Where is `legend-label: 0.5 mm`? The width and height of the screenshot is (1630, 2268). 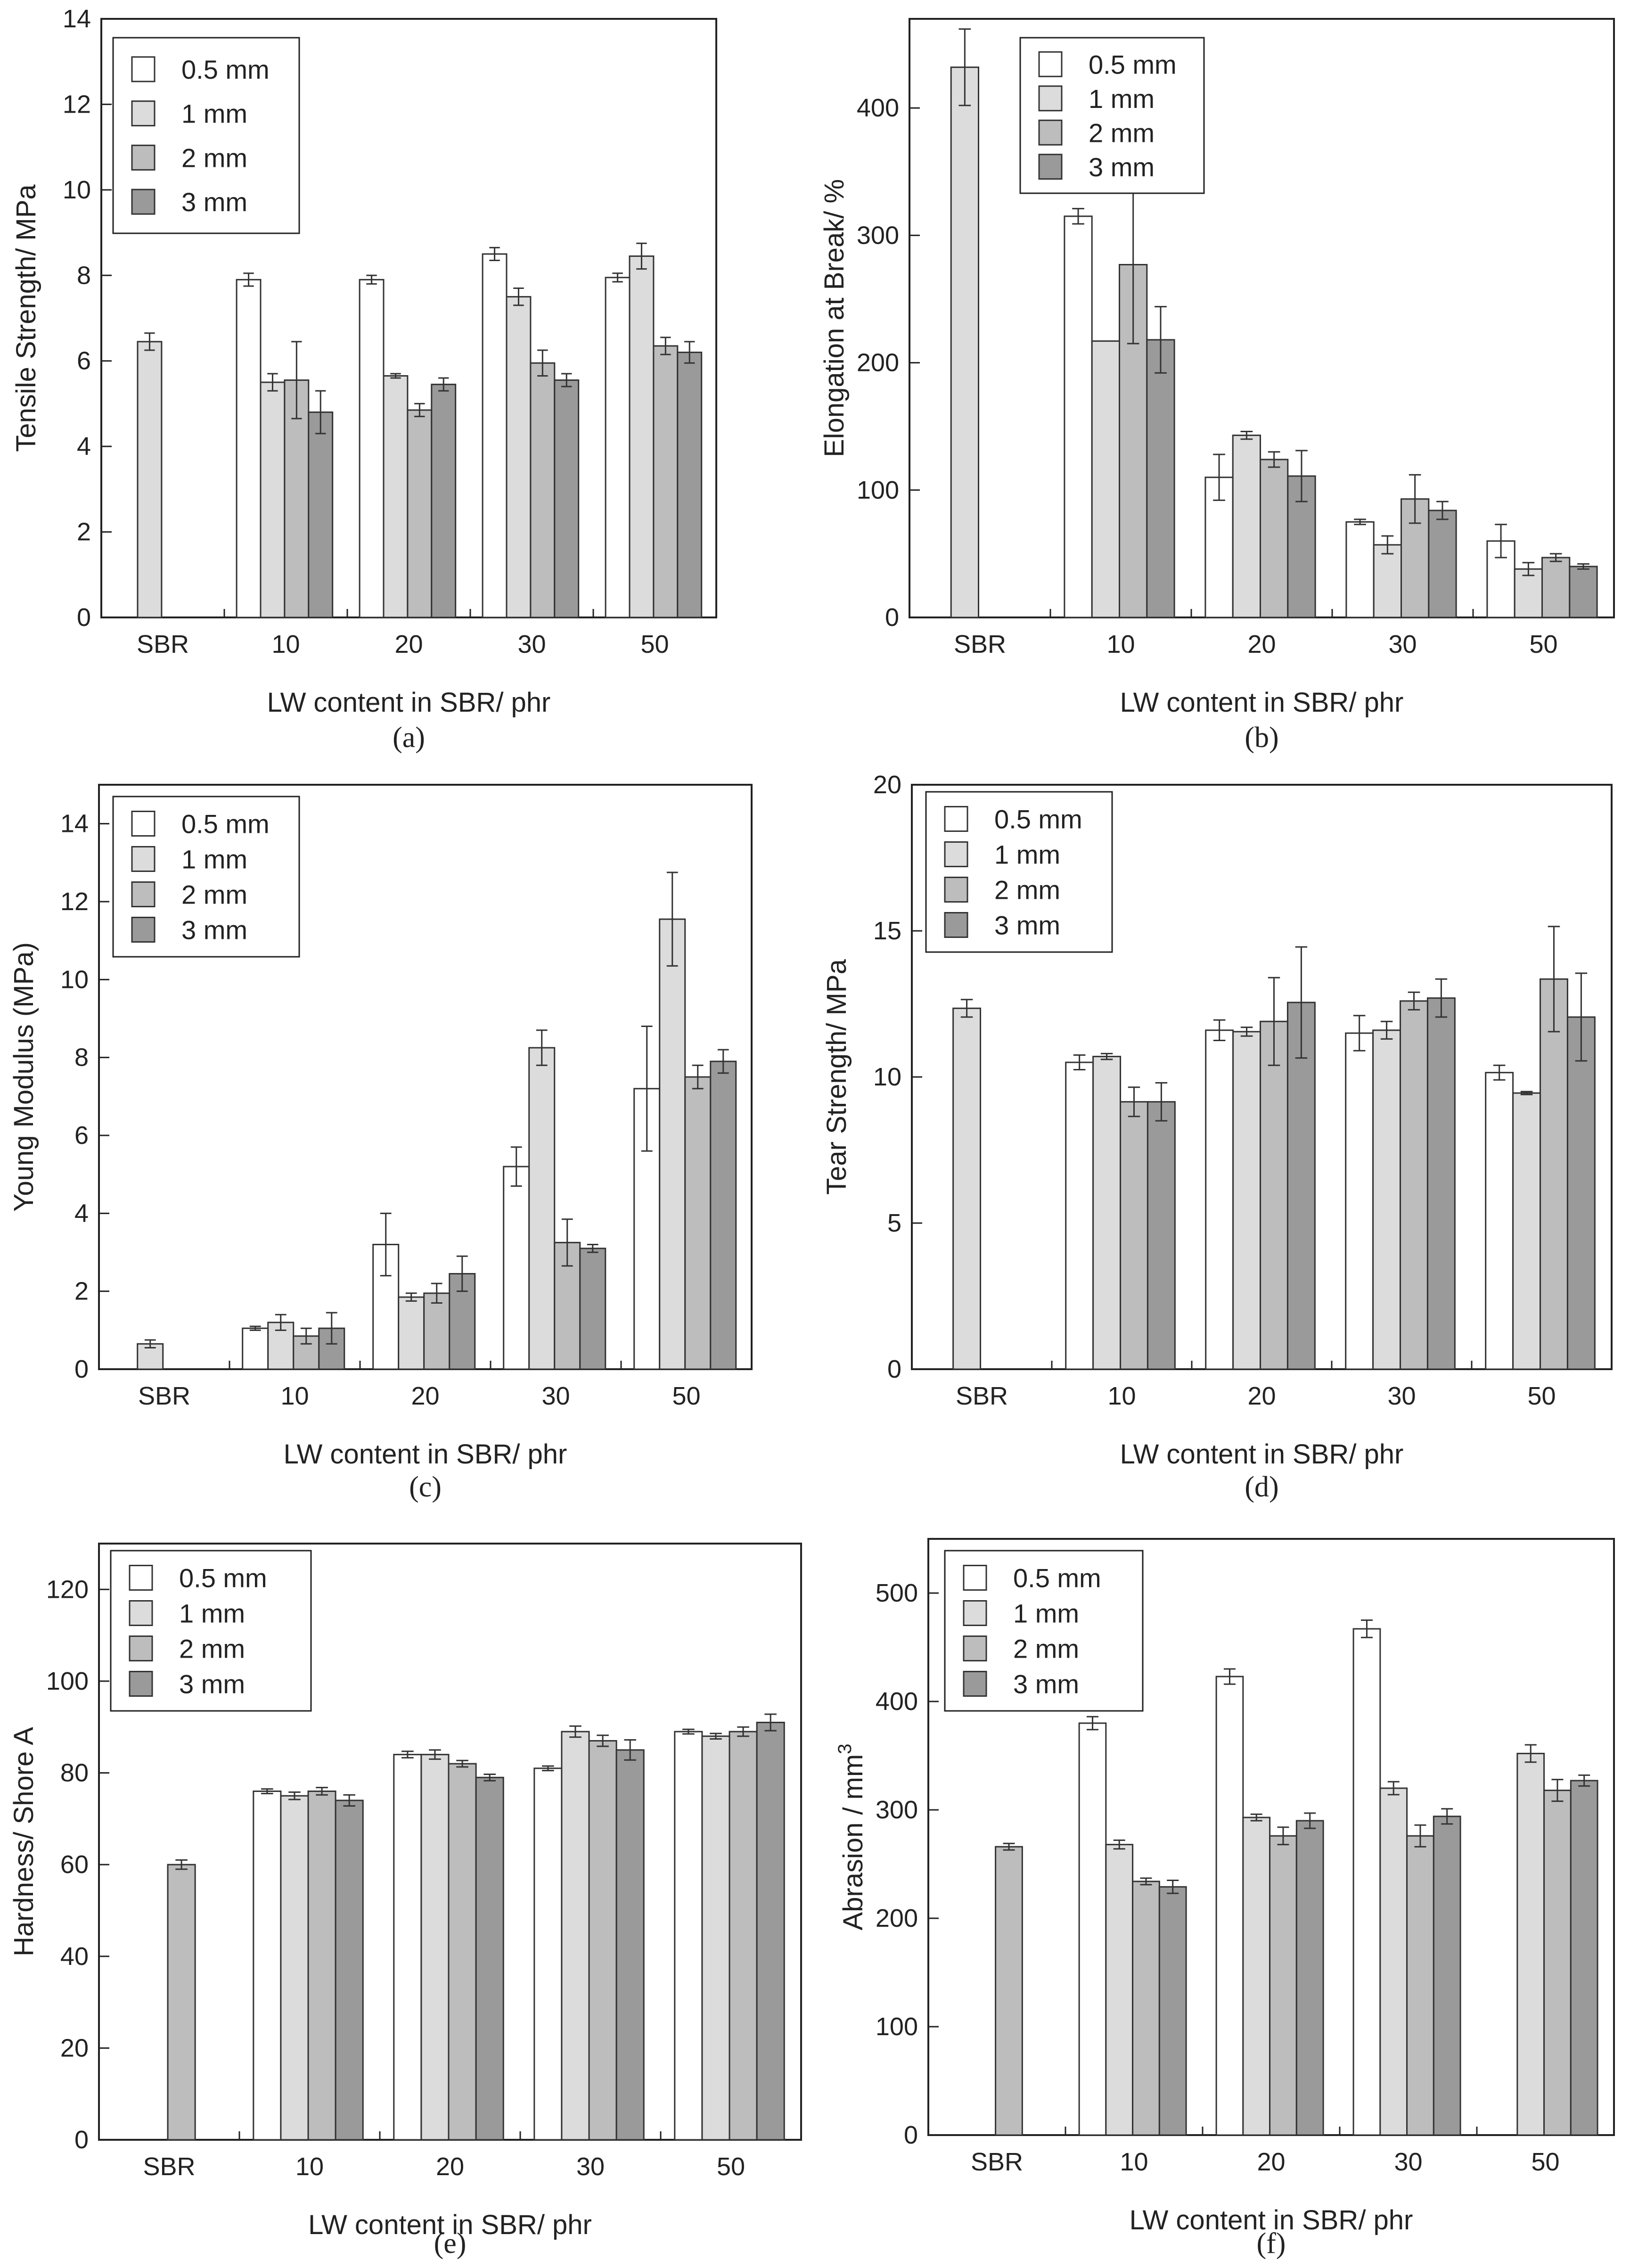
legend-label: 0.5 mm is located at coordinates (223, 1578).